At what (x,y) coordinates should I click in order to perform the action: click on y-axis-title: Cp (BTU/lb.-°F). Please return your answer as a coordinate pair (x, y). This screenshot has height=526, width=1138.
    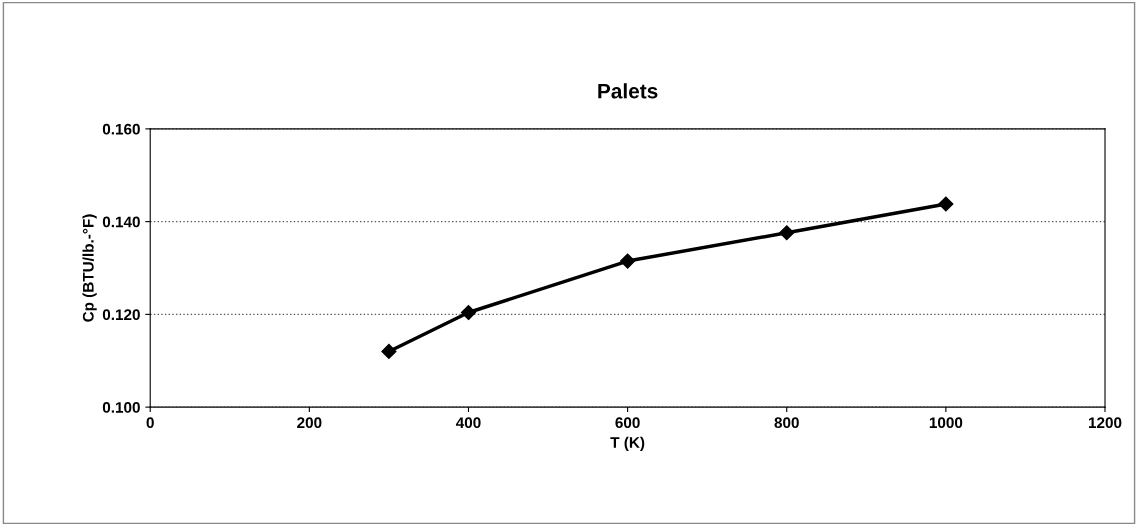
    Looking at the image, I should click on (89, 268).